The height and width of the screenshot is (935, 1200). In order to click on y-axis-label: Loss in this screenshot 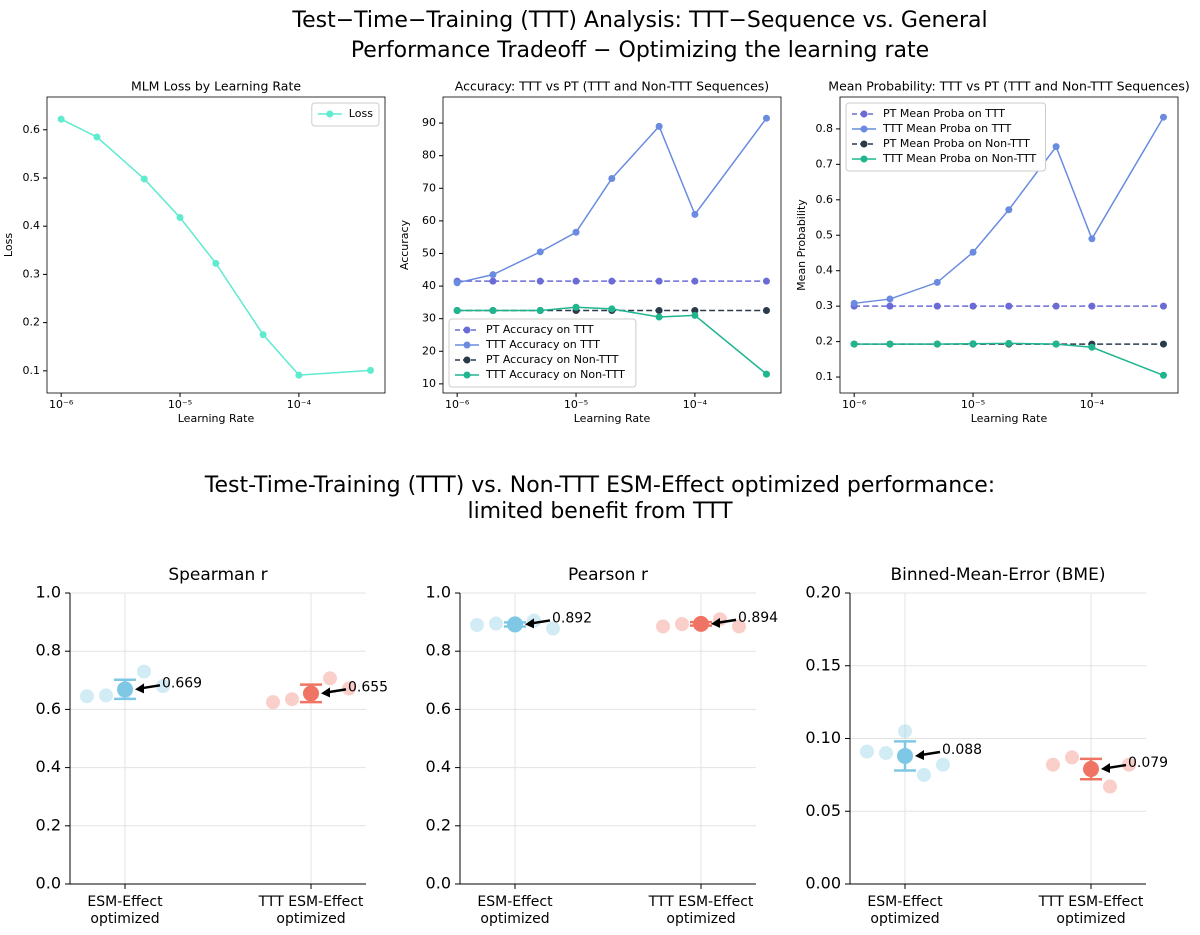, I will do `click(8, 245)`.